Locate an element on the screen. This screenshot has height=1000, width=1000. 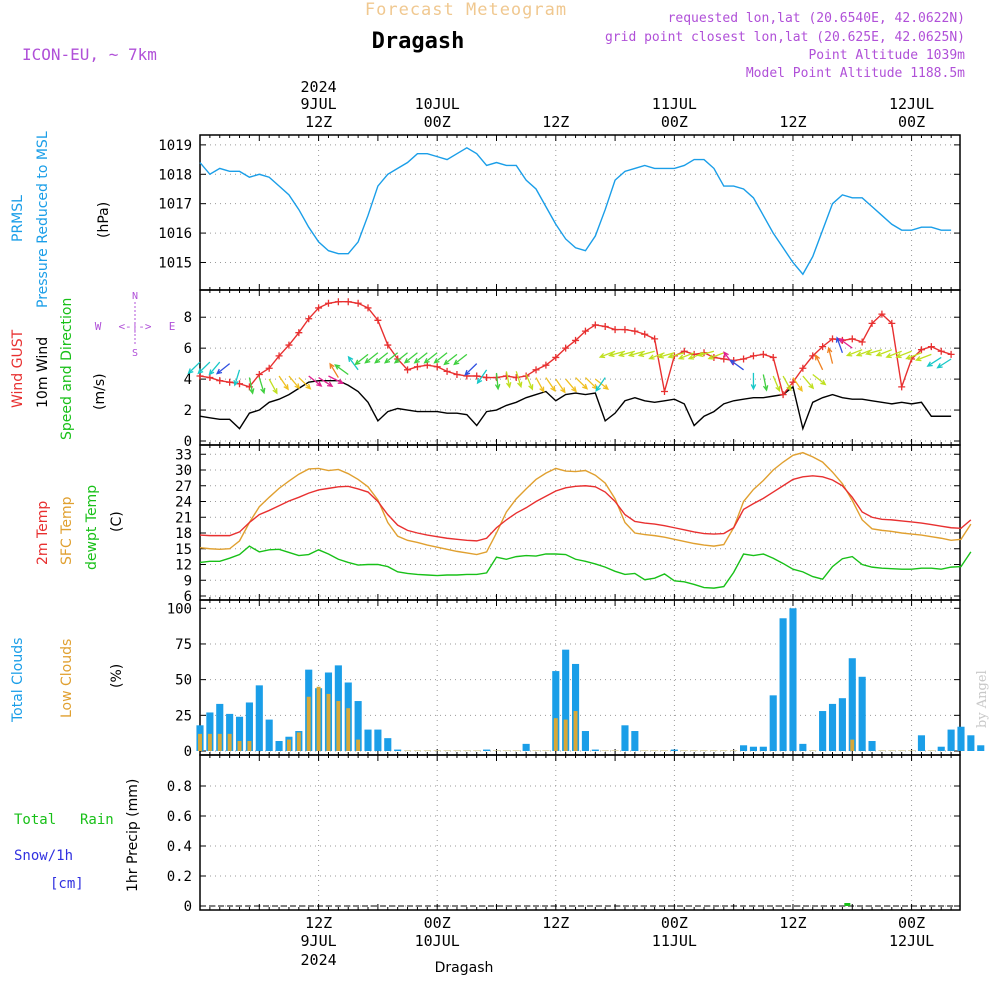
y-tick-label: 1015 is located at coordinates (175, 263).